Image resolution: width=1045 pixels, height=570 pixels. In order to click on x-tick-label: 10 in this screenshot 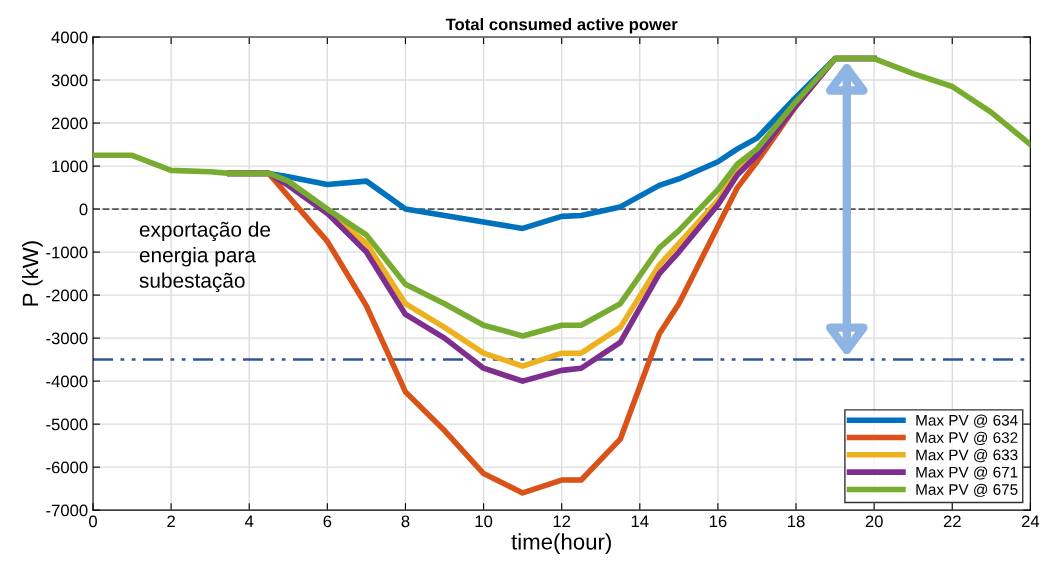, I will do `click(484, 521)`.